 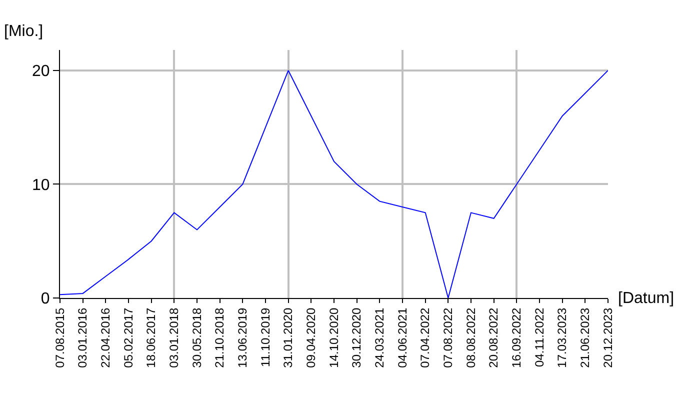 I want to click on x-tick-label: 08.08.2022, so click(x=471, y=337).